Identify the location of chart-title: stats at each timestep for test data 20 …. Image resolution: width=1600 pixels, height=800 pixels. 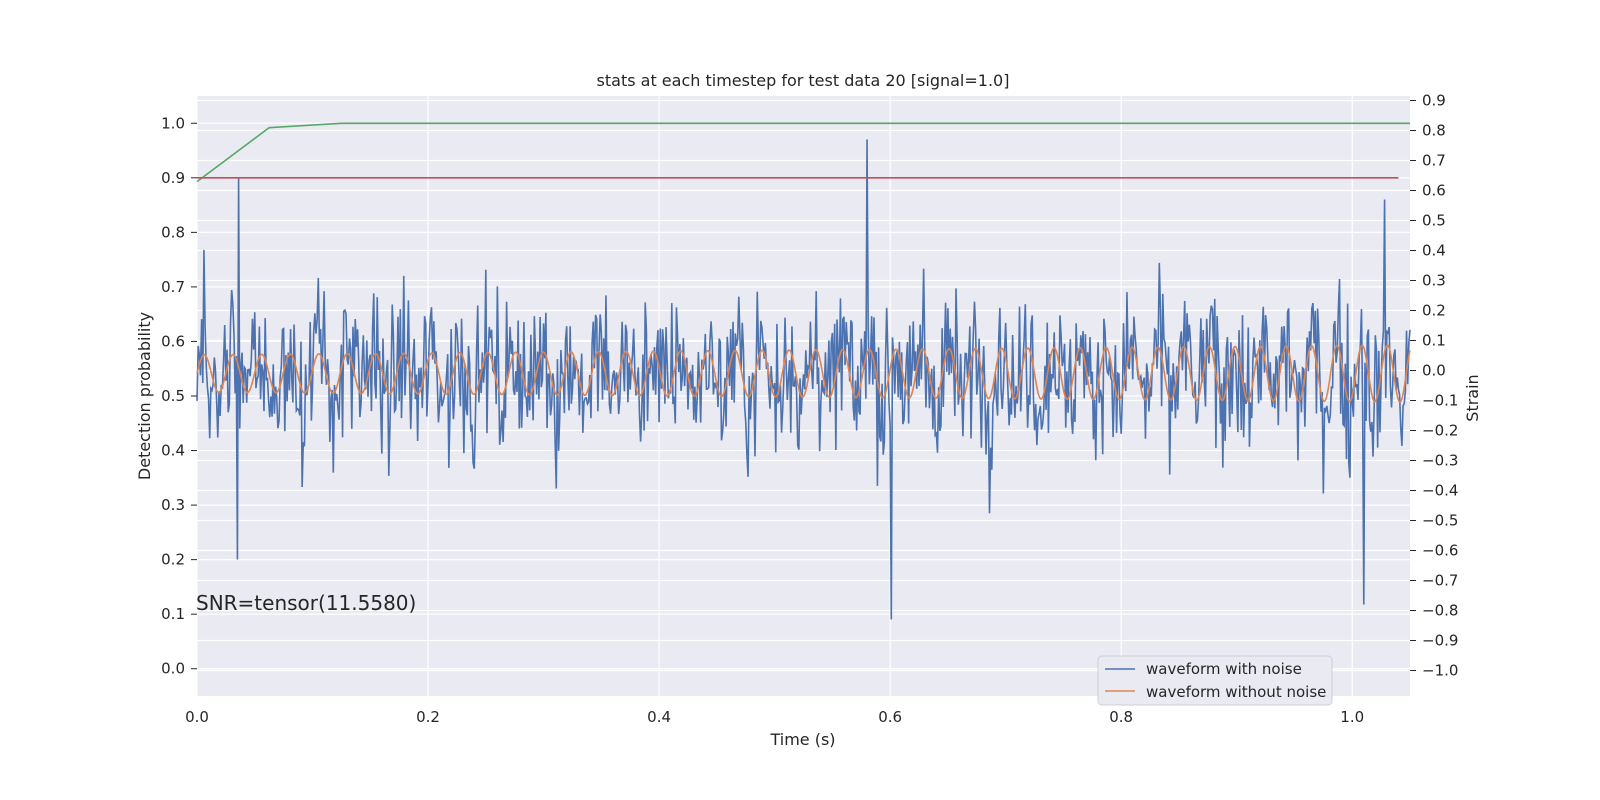
(803, 80).